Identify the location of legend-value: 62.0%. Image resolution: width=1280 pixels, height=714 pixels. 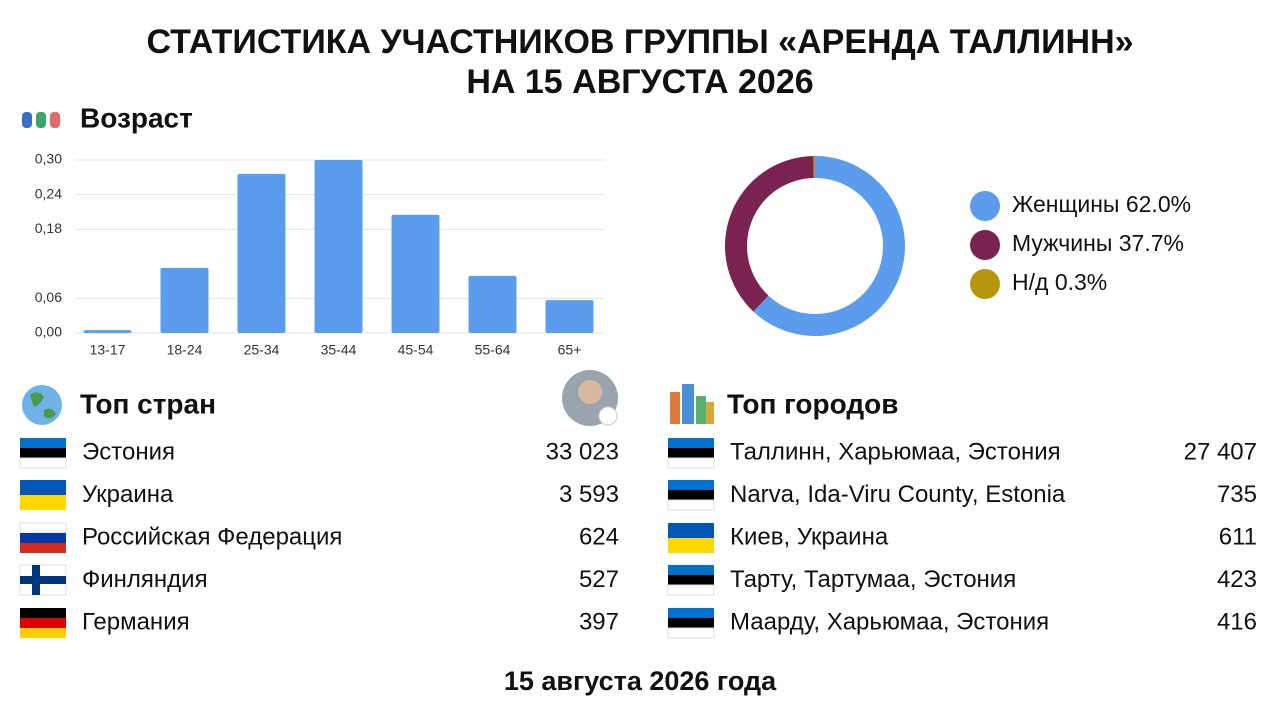
(1158, 204).